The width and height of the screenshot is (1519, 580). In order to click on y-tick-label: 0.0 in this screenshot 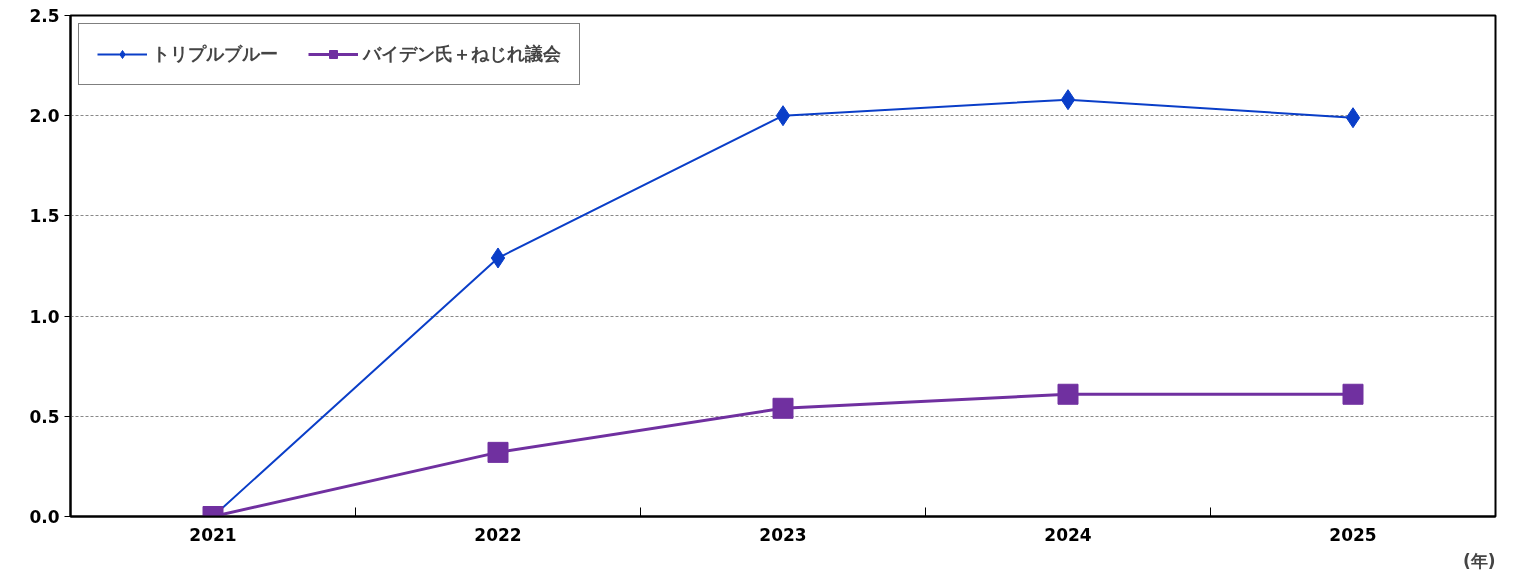, I will do `click(44, 517)`.